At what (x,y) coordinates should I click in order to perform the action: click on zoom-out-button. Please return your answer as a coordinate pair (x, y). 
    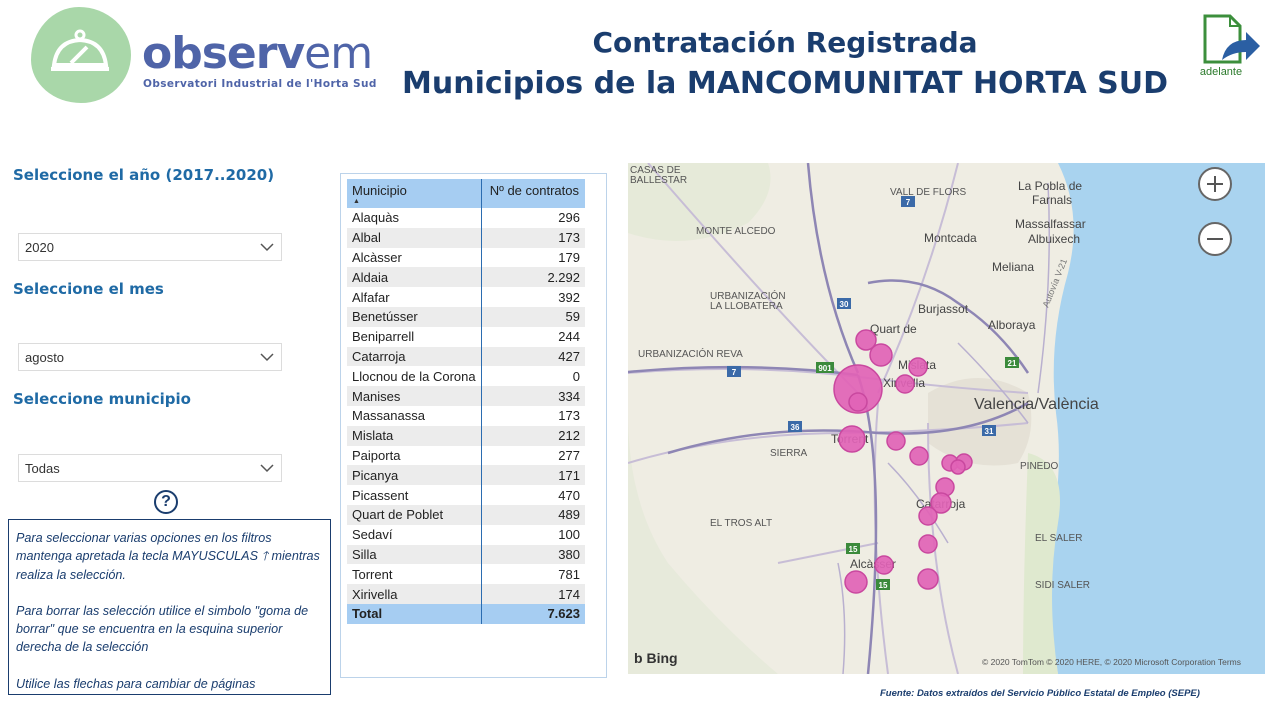
    Looking at the image, I should click on (1215, 239).